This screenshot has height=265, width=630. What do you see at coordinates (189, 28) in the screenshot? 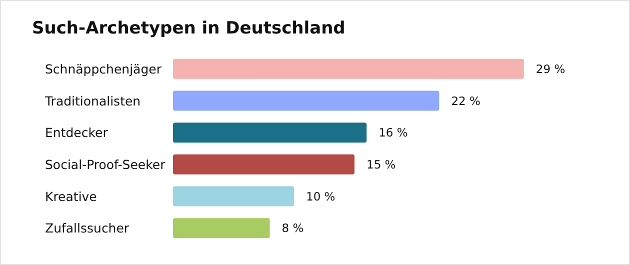
I see `chart-title: Such-Archetypen in Deutschland` at bounding box center [189, 28].